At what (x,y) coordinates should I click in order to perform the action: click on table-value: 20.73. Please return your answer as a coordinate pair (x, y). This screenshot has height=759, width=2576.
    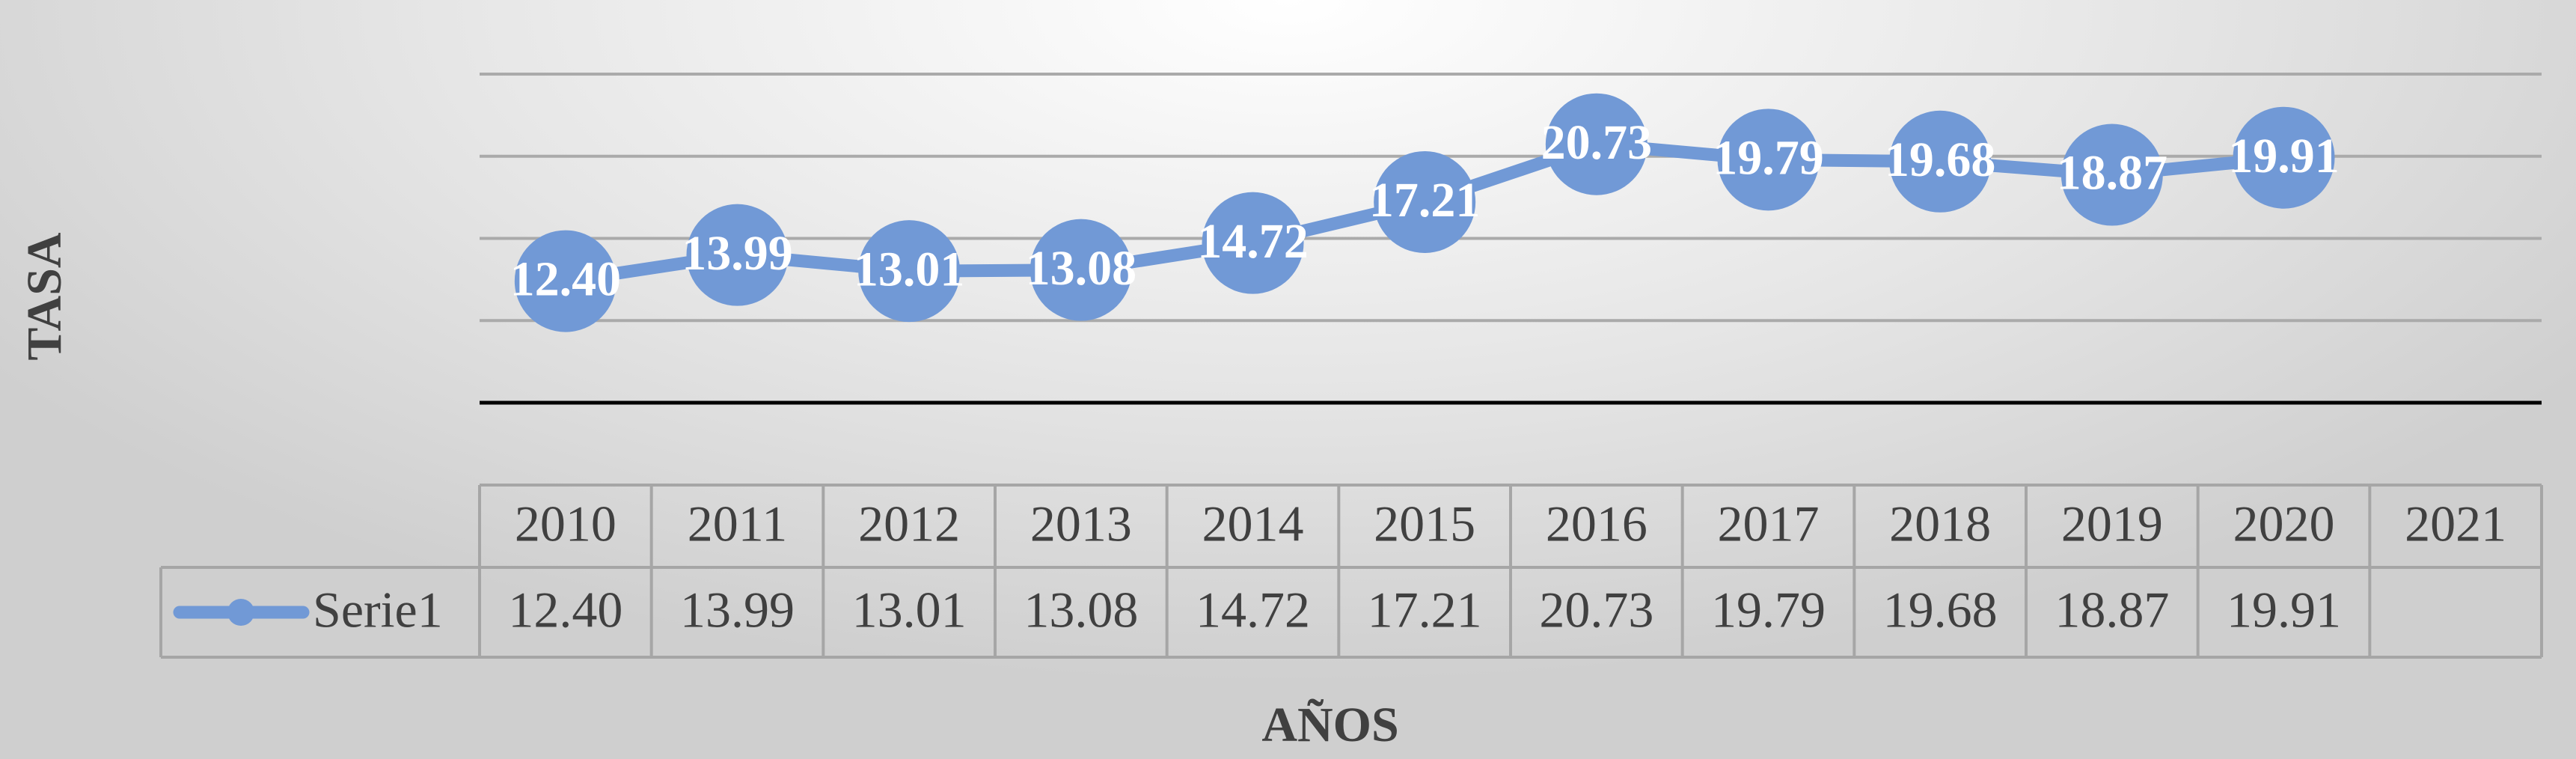
    Looking at the image, I should click on (1596, 610).